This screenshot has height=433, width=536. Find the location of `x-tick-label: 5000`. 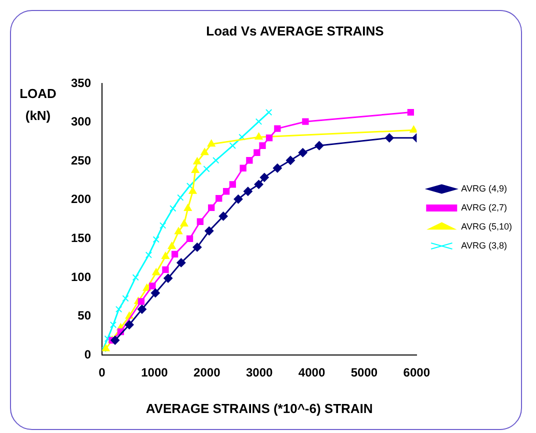

x-tick-label: 5000 is located at coordinates (364, 373).